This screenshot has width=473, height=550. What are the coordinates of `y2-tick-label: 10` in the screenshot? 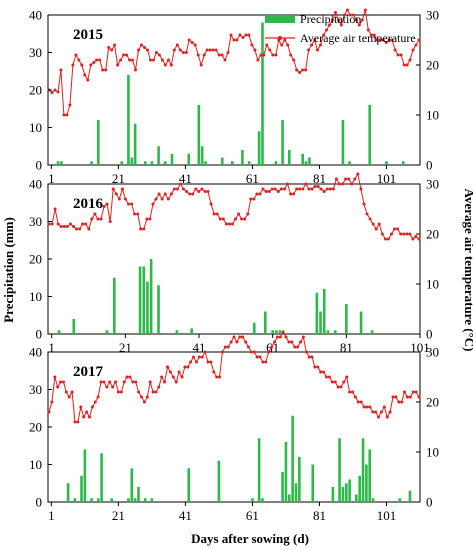 It's located at (432, 284).